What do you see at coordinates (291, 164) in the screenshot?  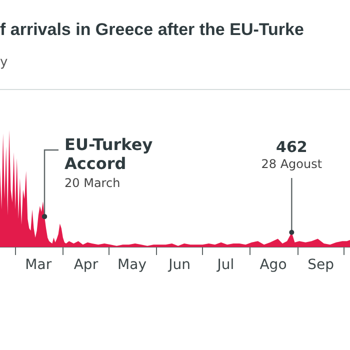 I see `annotation: 28 Agoust` at bounding box center [291, 164].